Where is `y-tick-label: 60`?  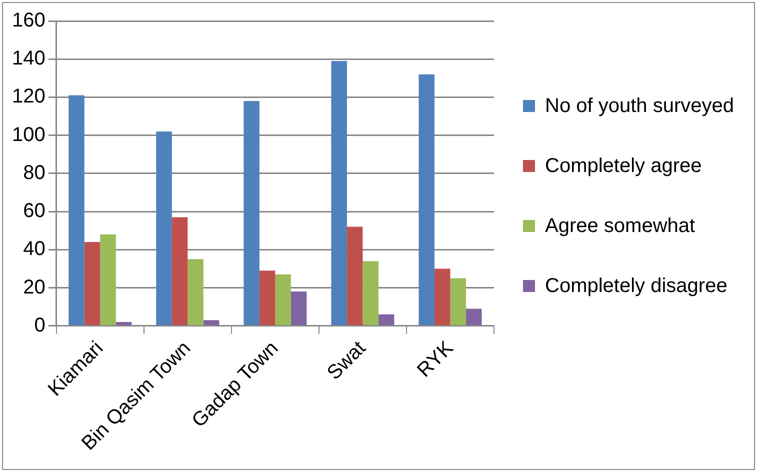 y-tick-label: 60 is located at coordinates (34, 211).